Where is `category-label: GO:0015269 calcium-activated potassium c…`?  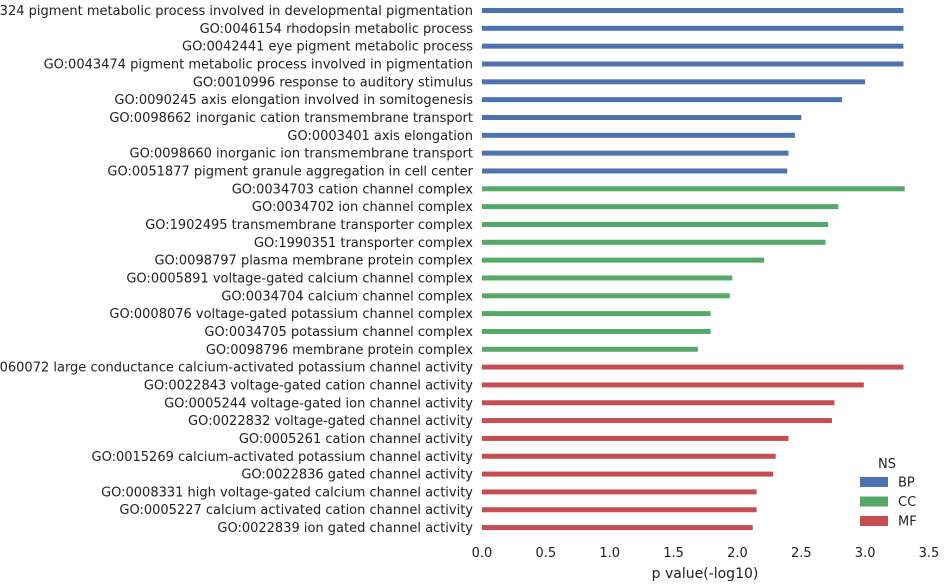
category-label: GO:0015269 calcium-activated potassium c… is located at coordinates (283, 457).